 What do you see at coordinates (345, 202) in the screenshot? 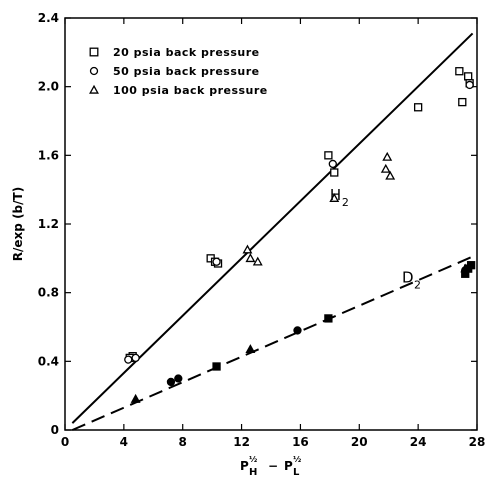
I see `curve-label-subscript-0: 2` at bounding box center [345, 202].